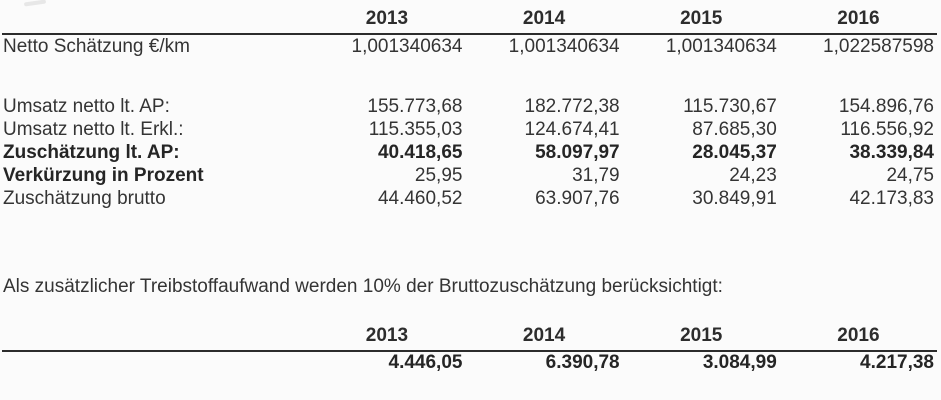  What do you see at coordinates (886, 106) in the screenshot?
I see `cell-value: 154.896,76` at bounding box center [886, 106].